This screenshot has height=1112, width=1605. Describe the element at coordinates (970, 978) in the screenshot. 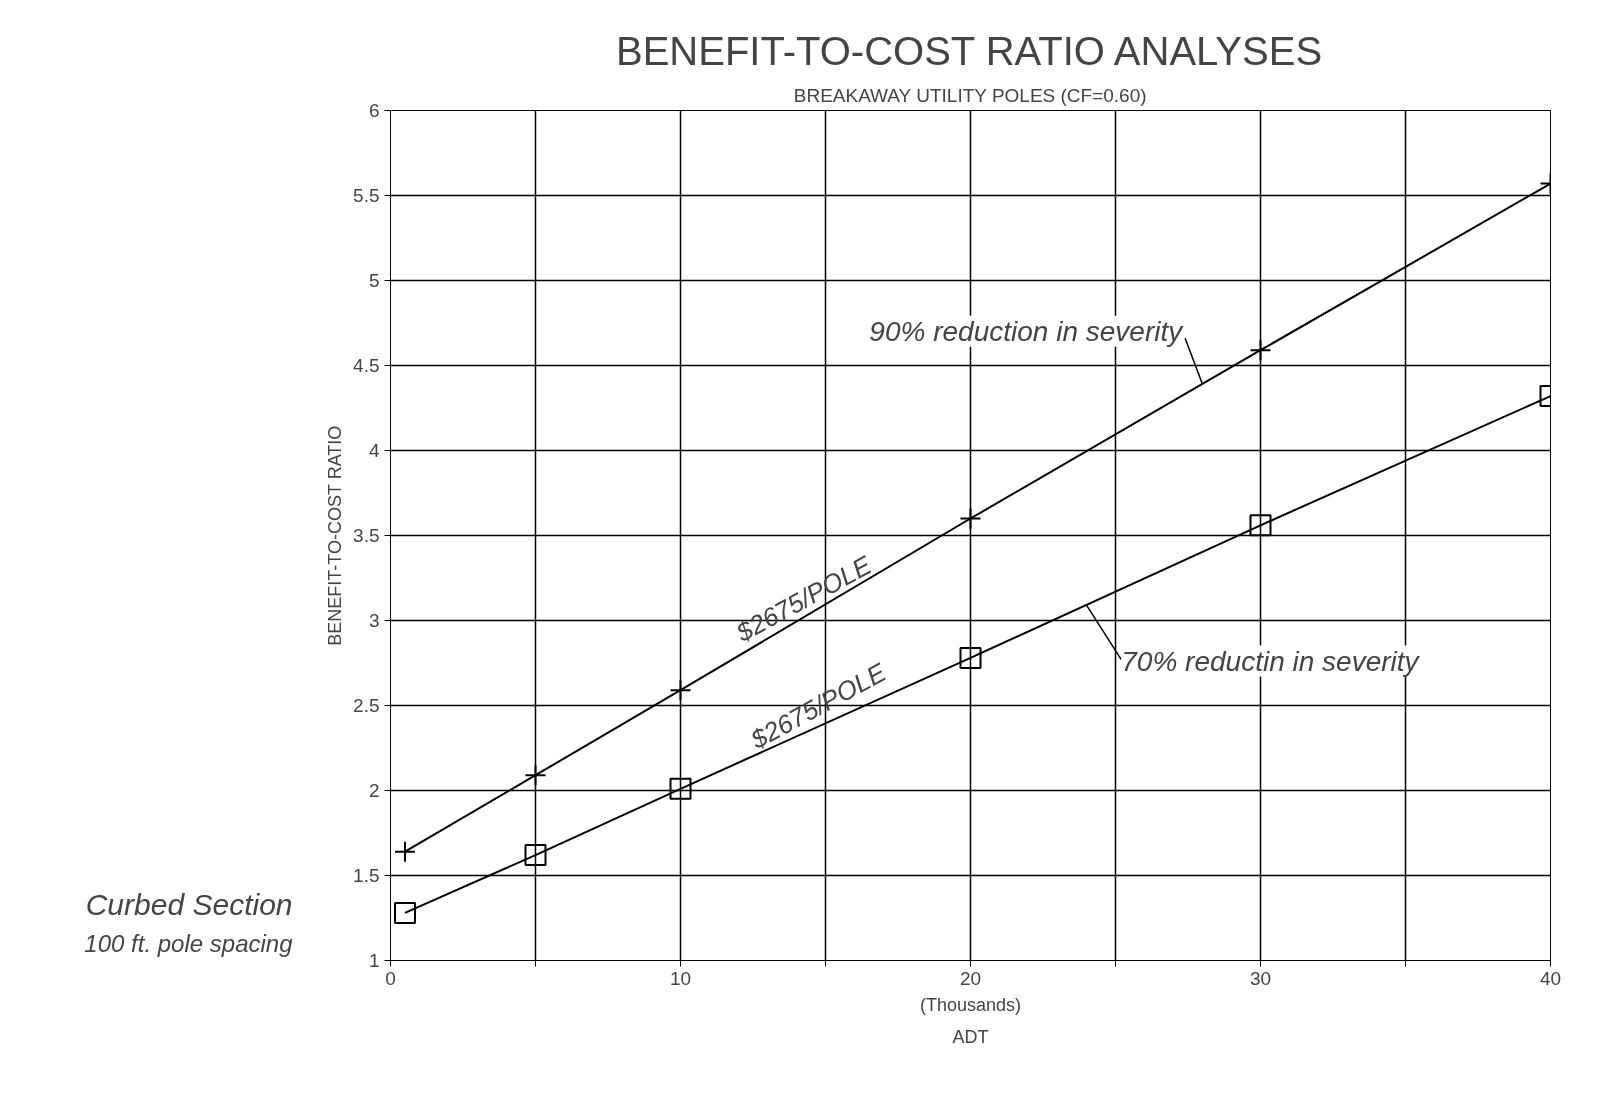

I see `x-tick-label: 20` at that location.